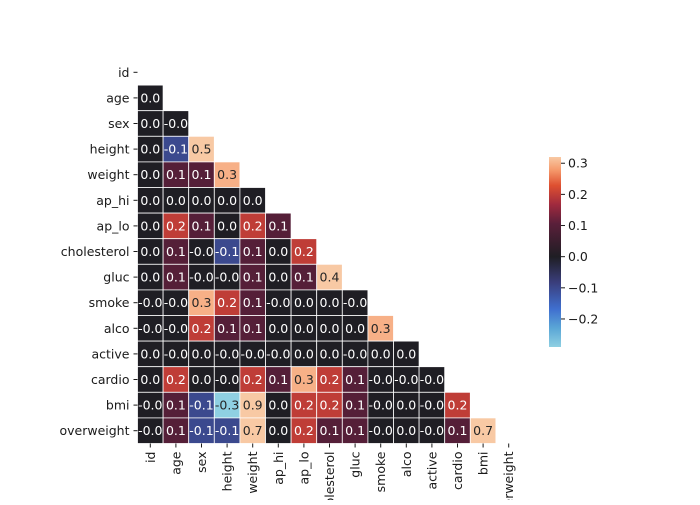 This screenshot has height=505, width=700. What do you see at coordinates (116, 277) in the screenshot?
I see `y-tick-label-gluc: gluc` at bounding box center [116, 277].